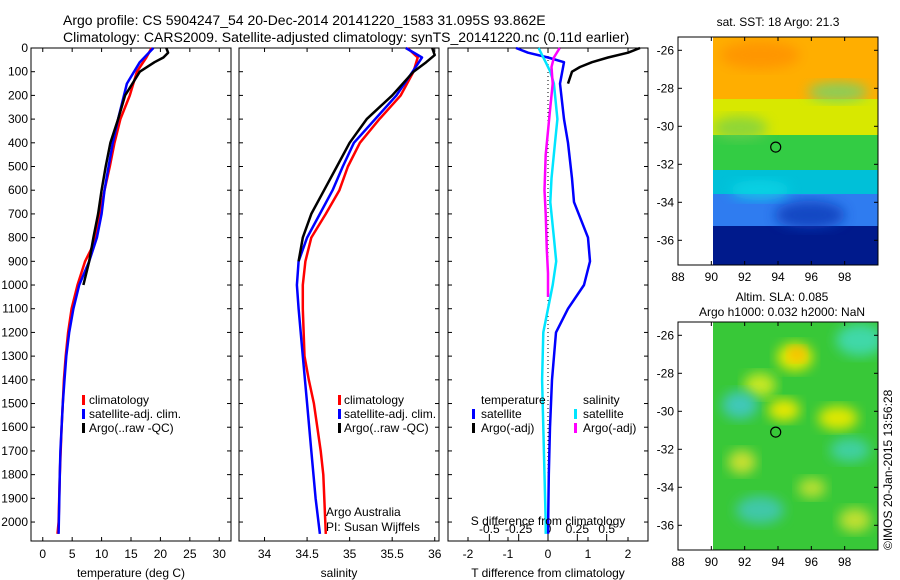 The image size is (900, 580). What do you see at coordinates (393, 554) in the screenshot?
I see `s-xtick-label: 35.5` at bounding box center [393, 554].